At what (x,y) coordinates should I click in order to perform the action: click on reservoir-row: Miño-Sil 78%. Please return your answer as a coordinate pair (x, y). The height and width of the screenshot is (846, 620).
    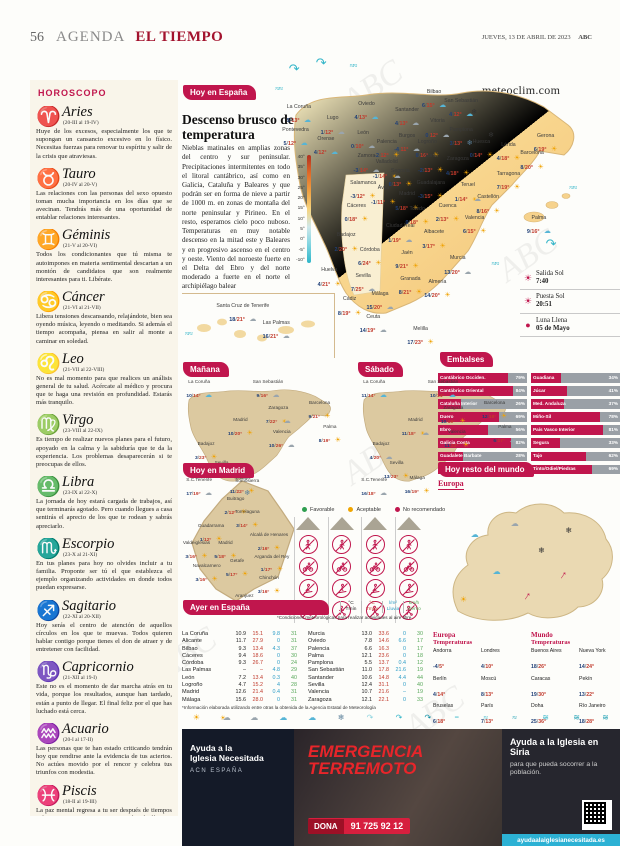
    Looking at the image, I should click on (575, 417).